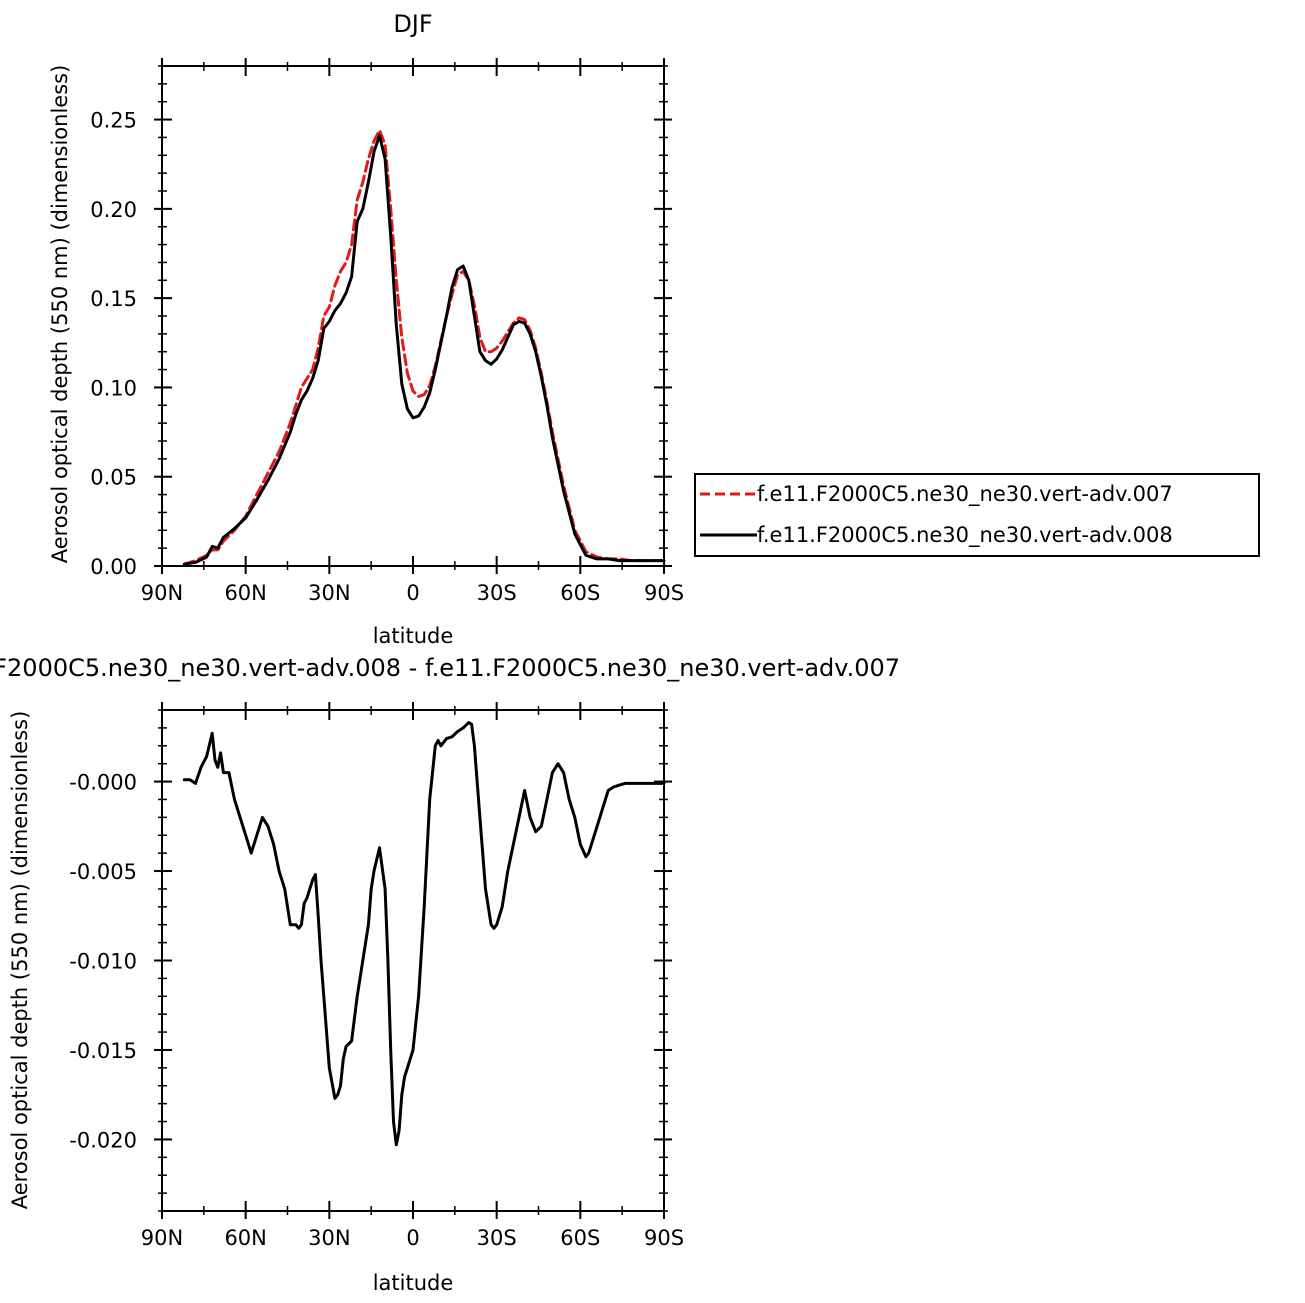  Describe the element at coordinates (103, 1051) in the screenshot. I see `bottom-plot-y-tick-label: -0.015` at that location.